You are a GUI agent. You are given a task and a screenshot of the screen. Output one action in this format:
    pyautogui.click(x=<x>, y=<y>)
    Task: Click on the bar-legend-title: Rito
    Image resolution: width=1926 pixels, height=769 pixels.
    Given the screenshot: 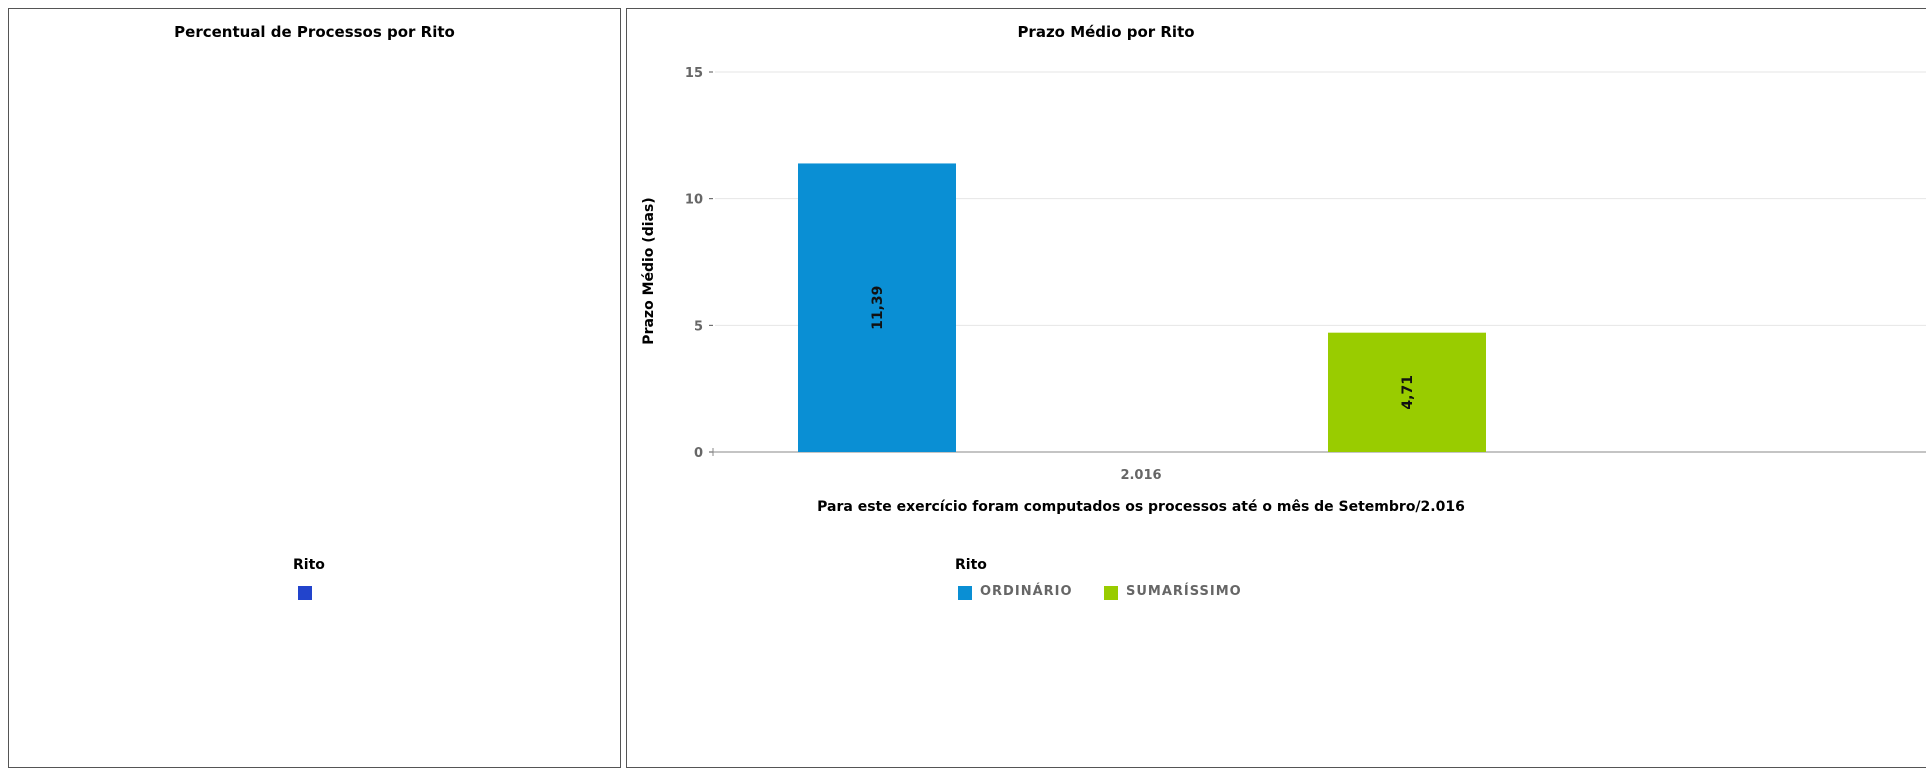 What is the action you would take?
    pyautogui.click(x=971, y=565)
    